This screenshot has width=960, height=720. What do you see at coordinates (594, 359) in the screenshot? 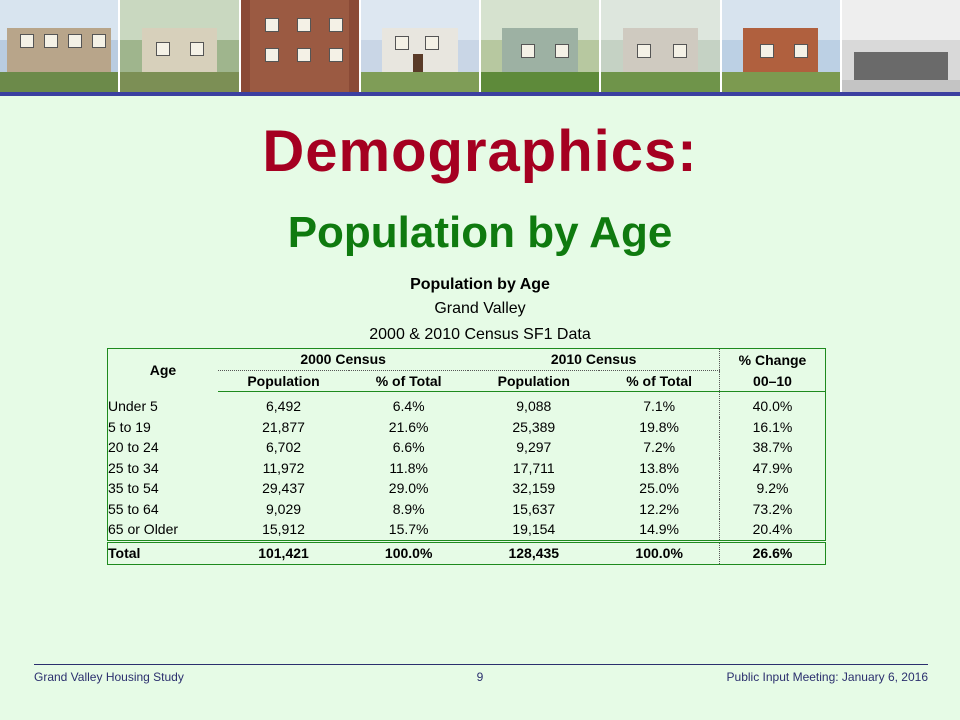
I see `header-2010-census: 2010 Census` at bounding box center [594, 359].